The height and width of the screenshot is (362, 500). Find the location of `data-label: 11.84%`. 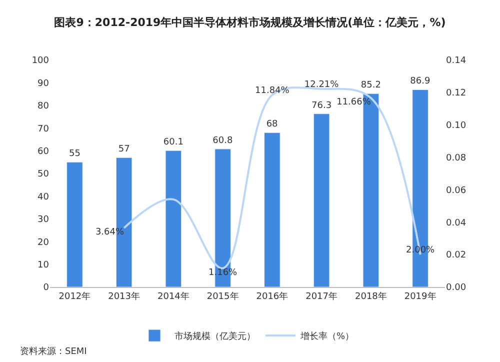

data-label: 11.84% is located at coordinates (272, 91).